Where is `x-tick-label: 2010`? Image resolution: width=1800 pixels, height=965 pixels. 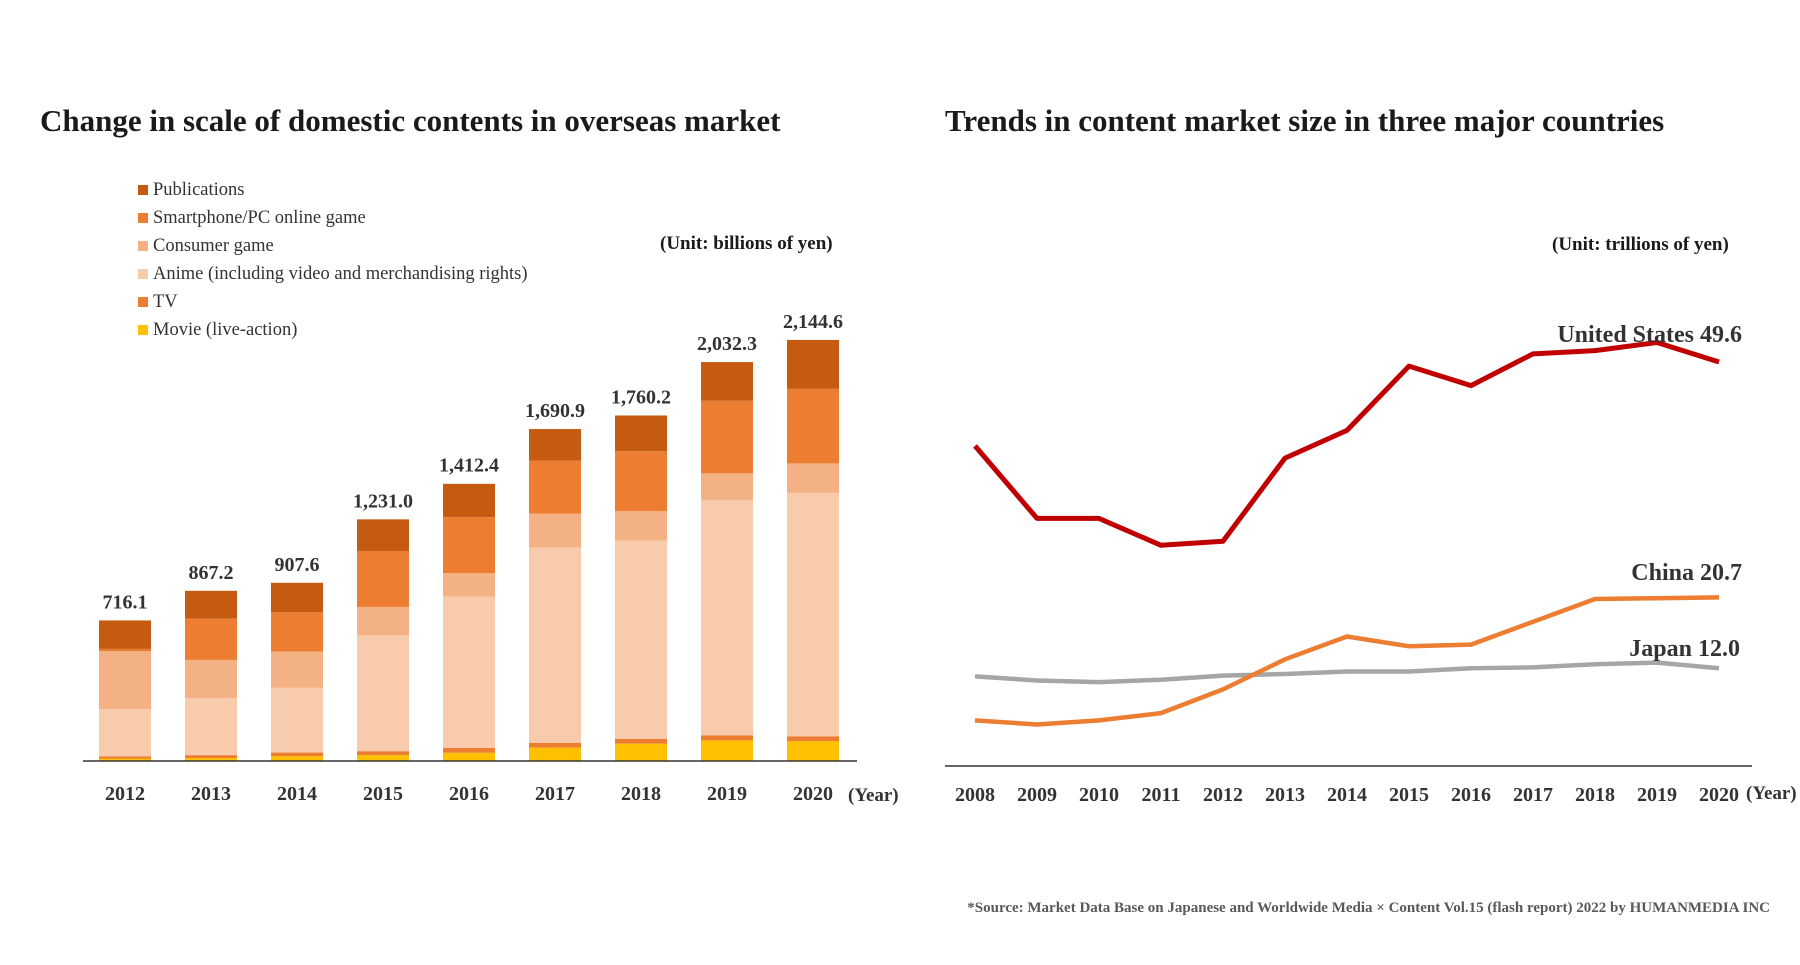 x-tick-label: 2010 is located at coordinates (1099, 795).